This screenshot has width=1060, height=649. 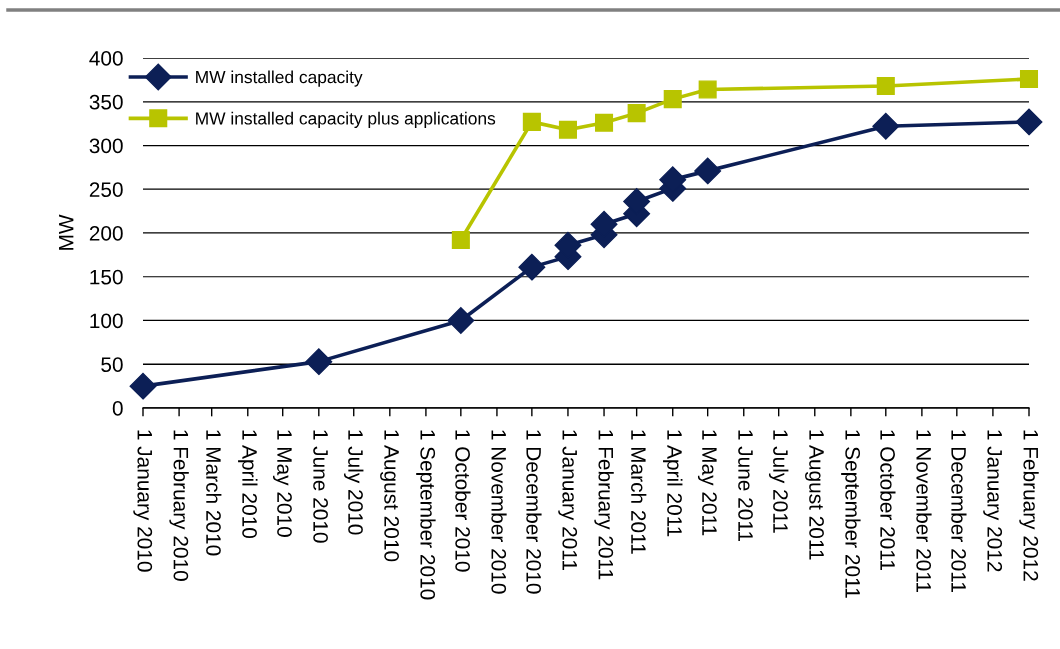 I want to click on x-tick-label: 1 June 2010, so click(x=320, y=486).